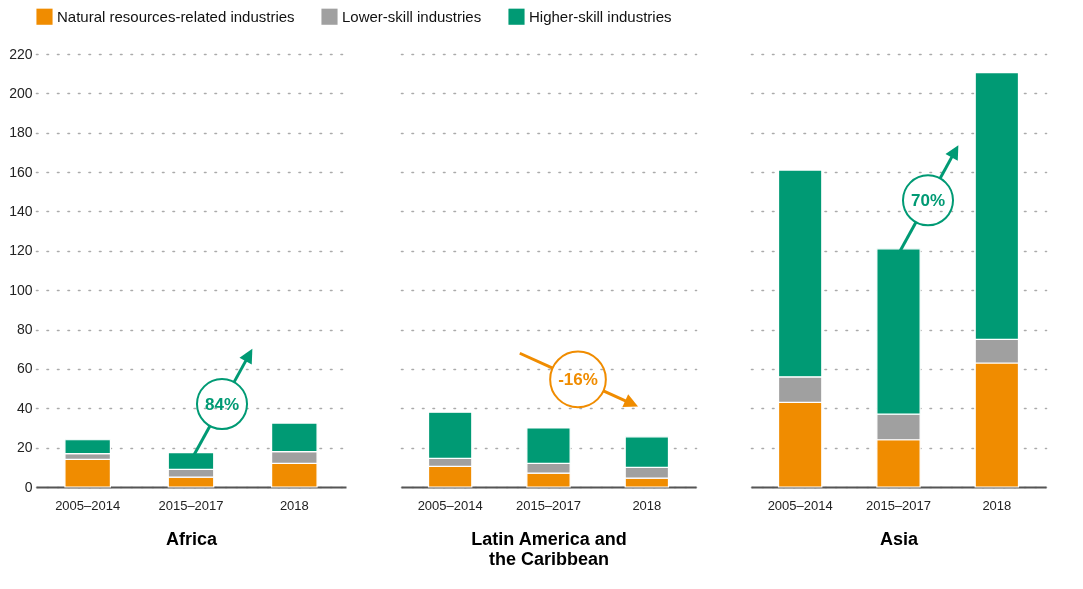 This screenshot has width=1083, height=589. What do you see at coordinates (87, 473) in the screenshot?
I see `bar` at bounding box center [87, 473].